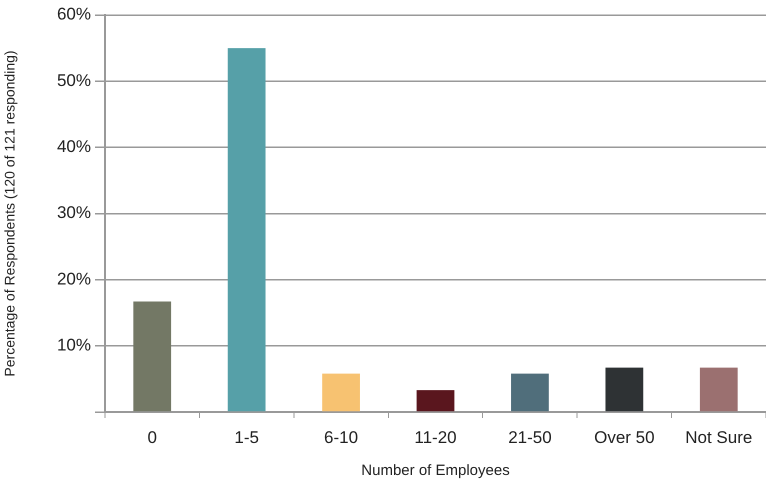 The image size is (766, 484). I want to click on y-tick-label: 50%, so click(73, 80).